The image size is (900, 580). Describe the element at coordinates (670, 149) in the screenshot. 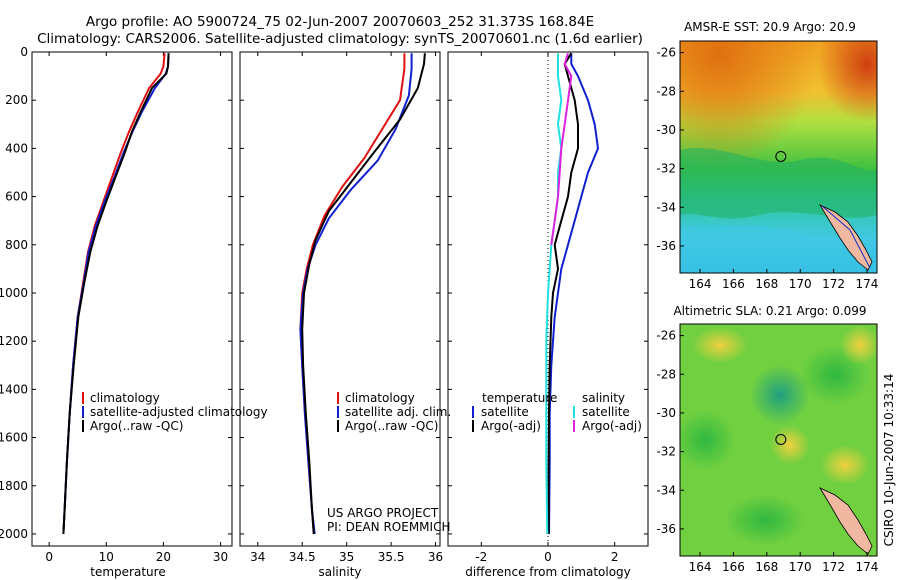

I see `sst-lat-ticks: -26 -28 -30 -32 -34 -36` at that location.